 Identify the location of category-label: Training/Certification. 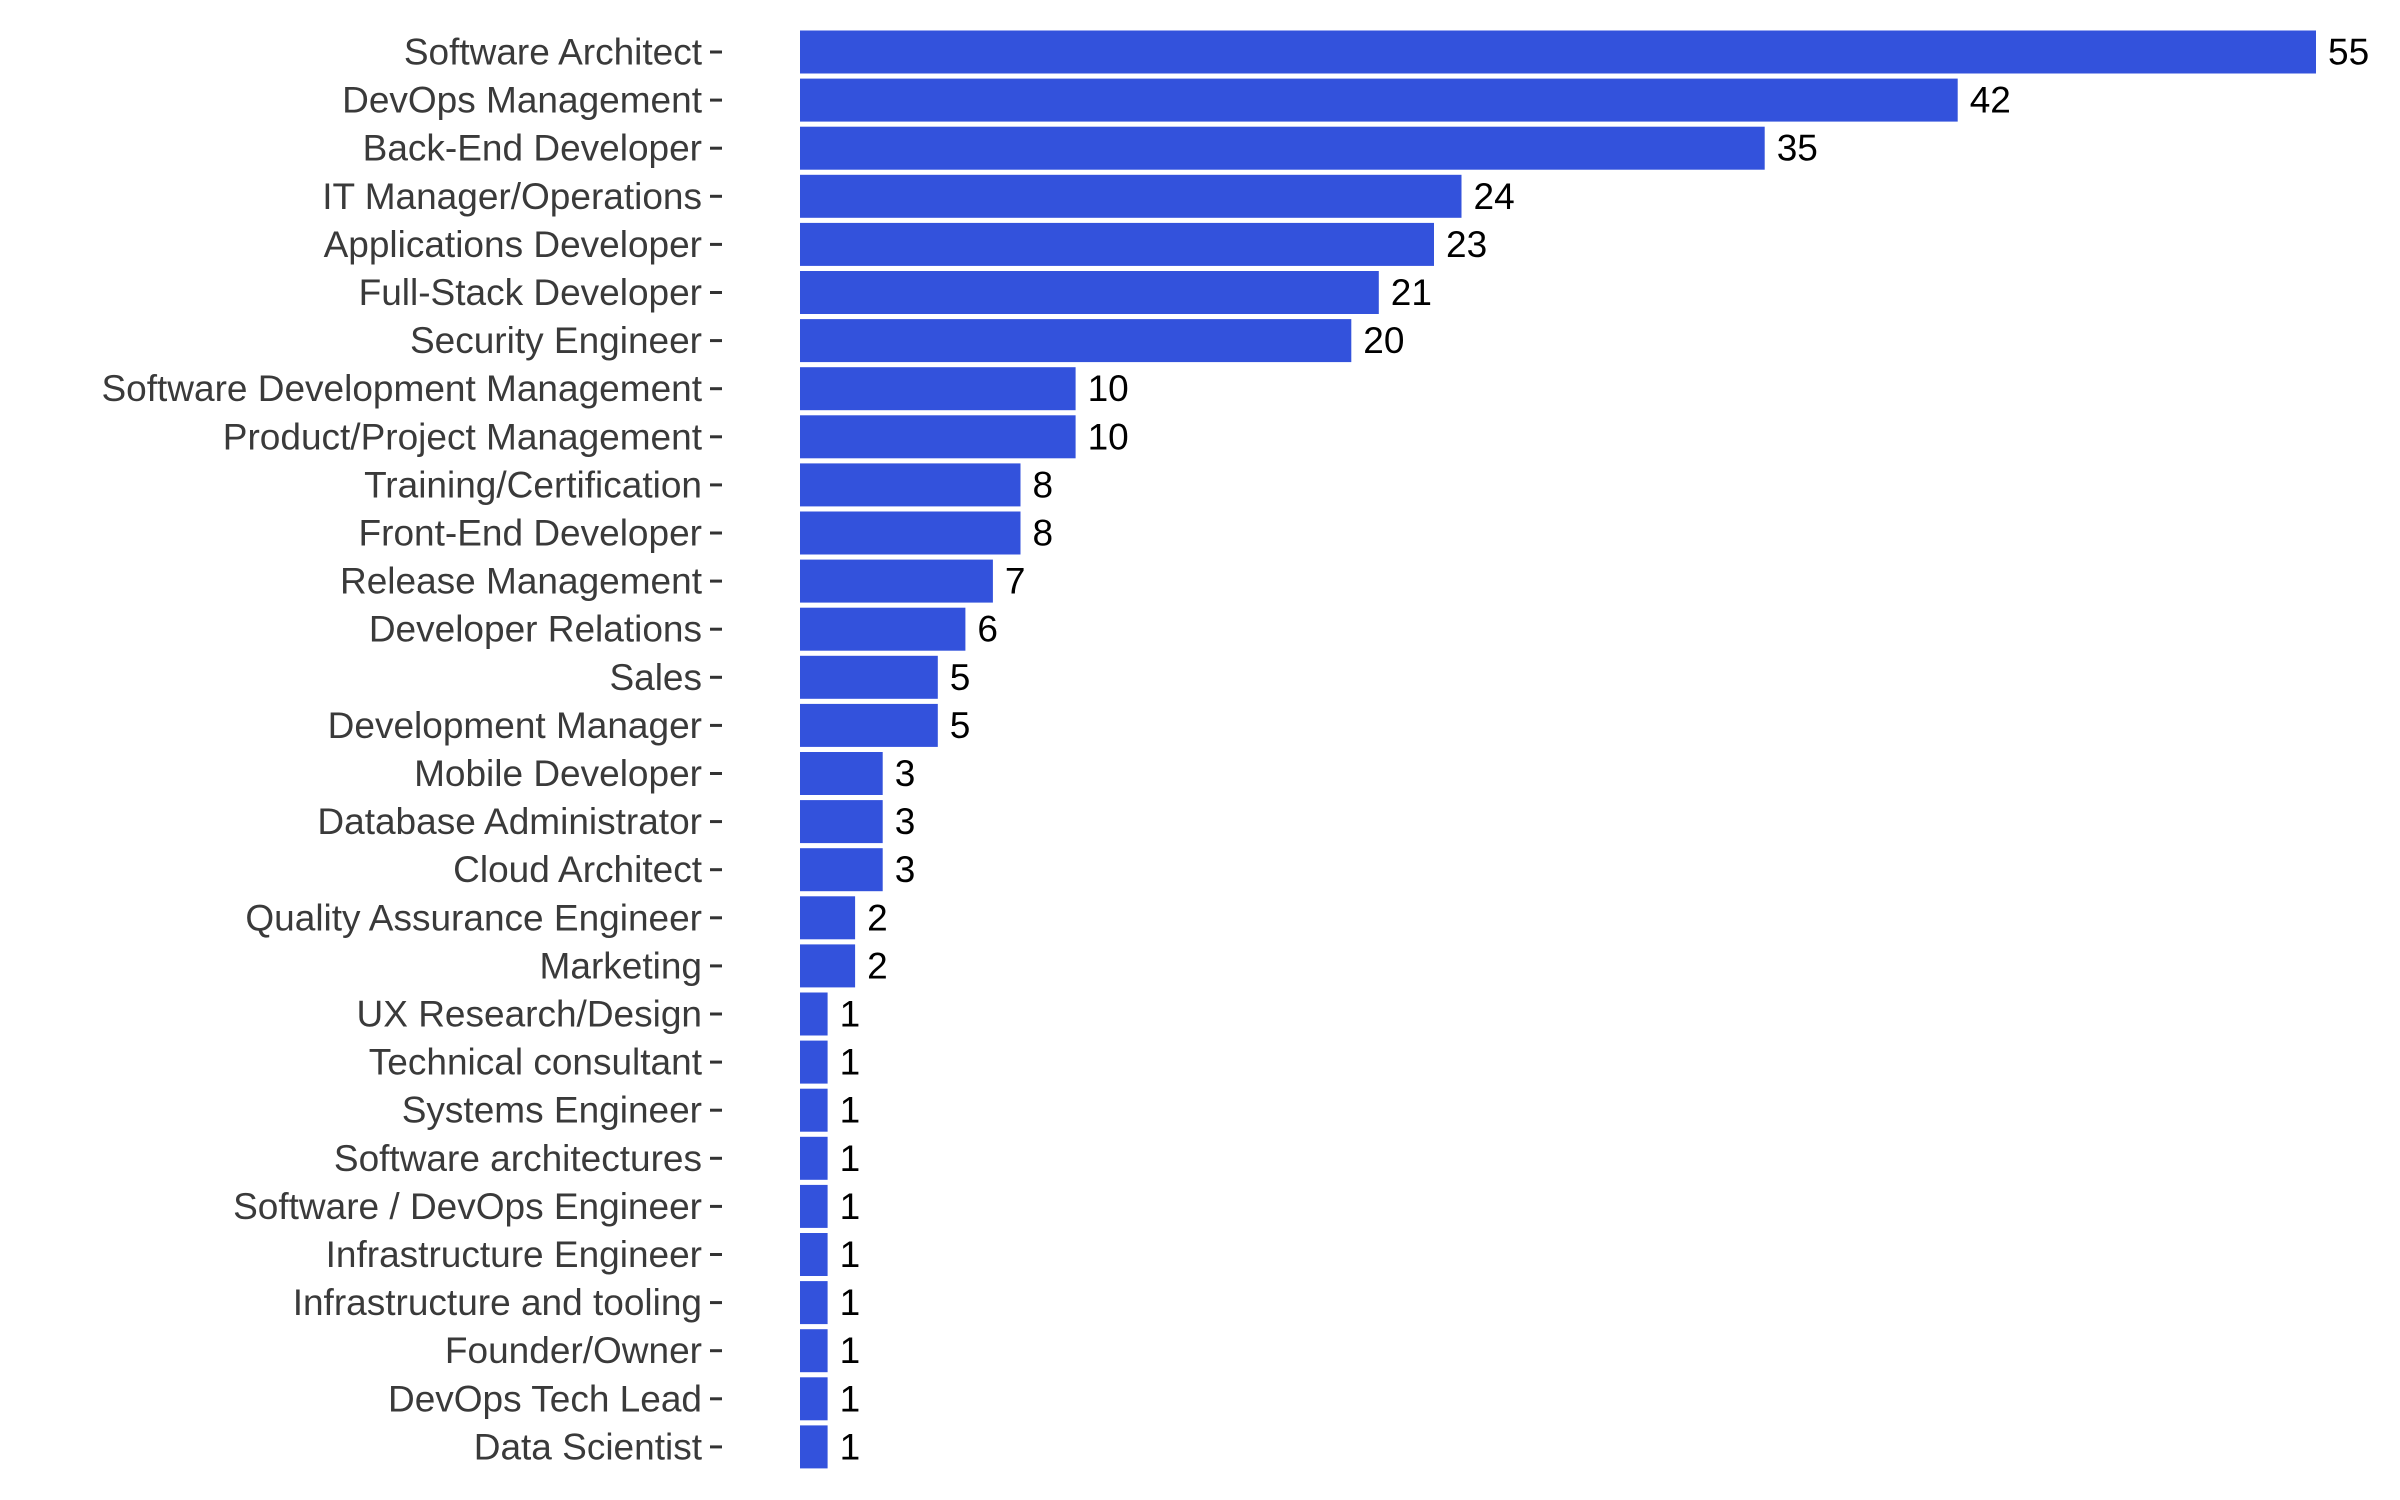
(533, 484).